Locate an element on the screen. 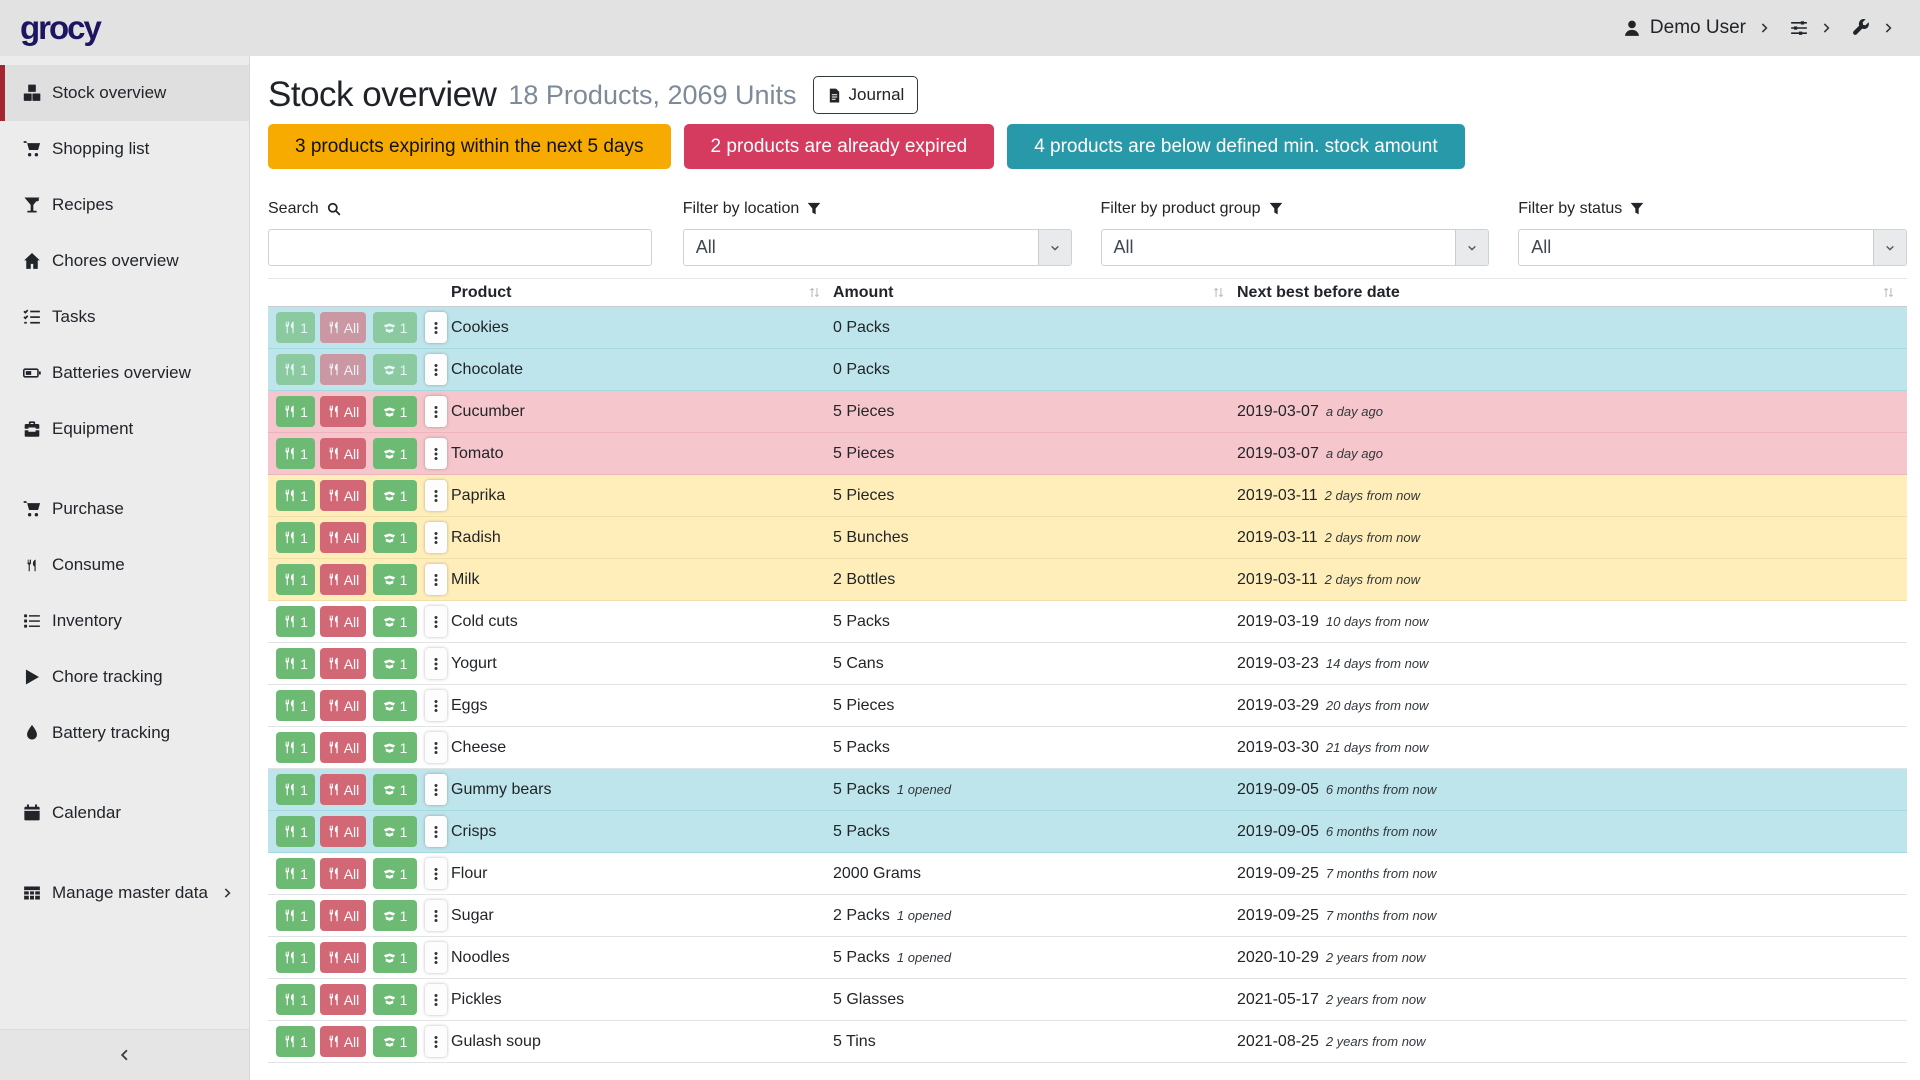 The image size is (1920, 1080). column-header-product: Product is located at coordinates (642, 293).